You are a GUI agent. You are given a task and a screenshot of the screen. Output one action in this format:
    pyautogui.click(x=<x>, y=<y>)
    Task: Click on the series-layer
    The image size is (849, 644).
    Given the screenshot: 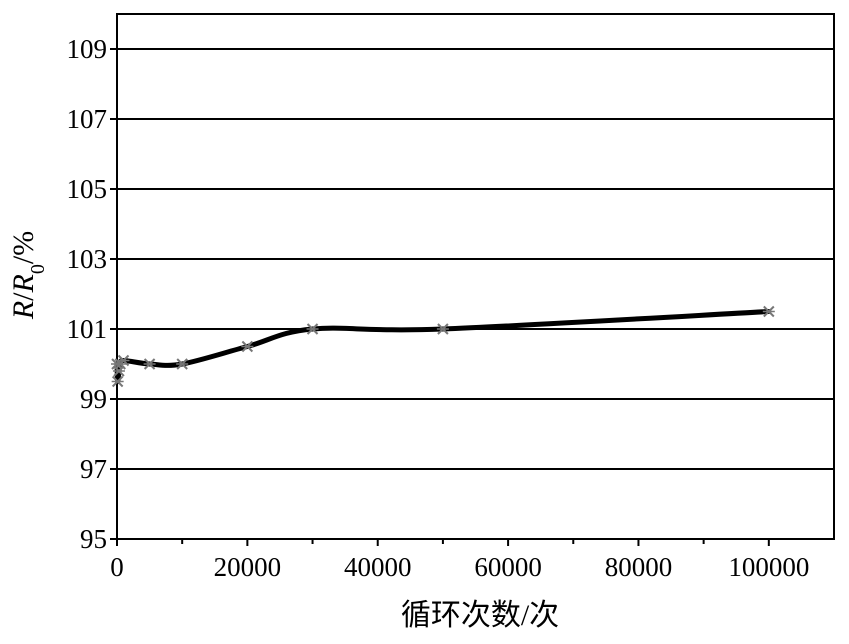 What is the action you would take?
    pyautogui.click(x=443, y=346)
    